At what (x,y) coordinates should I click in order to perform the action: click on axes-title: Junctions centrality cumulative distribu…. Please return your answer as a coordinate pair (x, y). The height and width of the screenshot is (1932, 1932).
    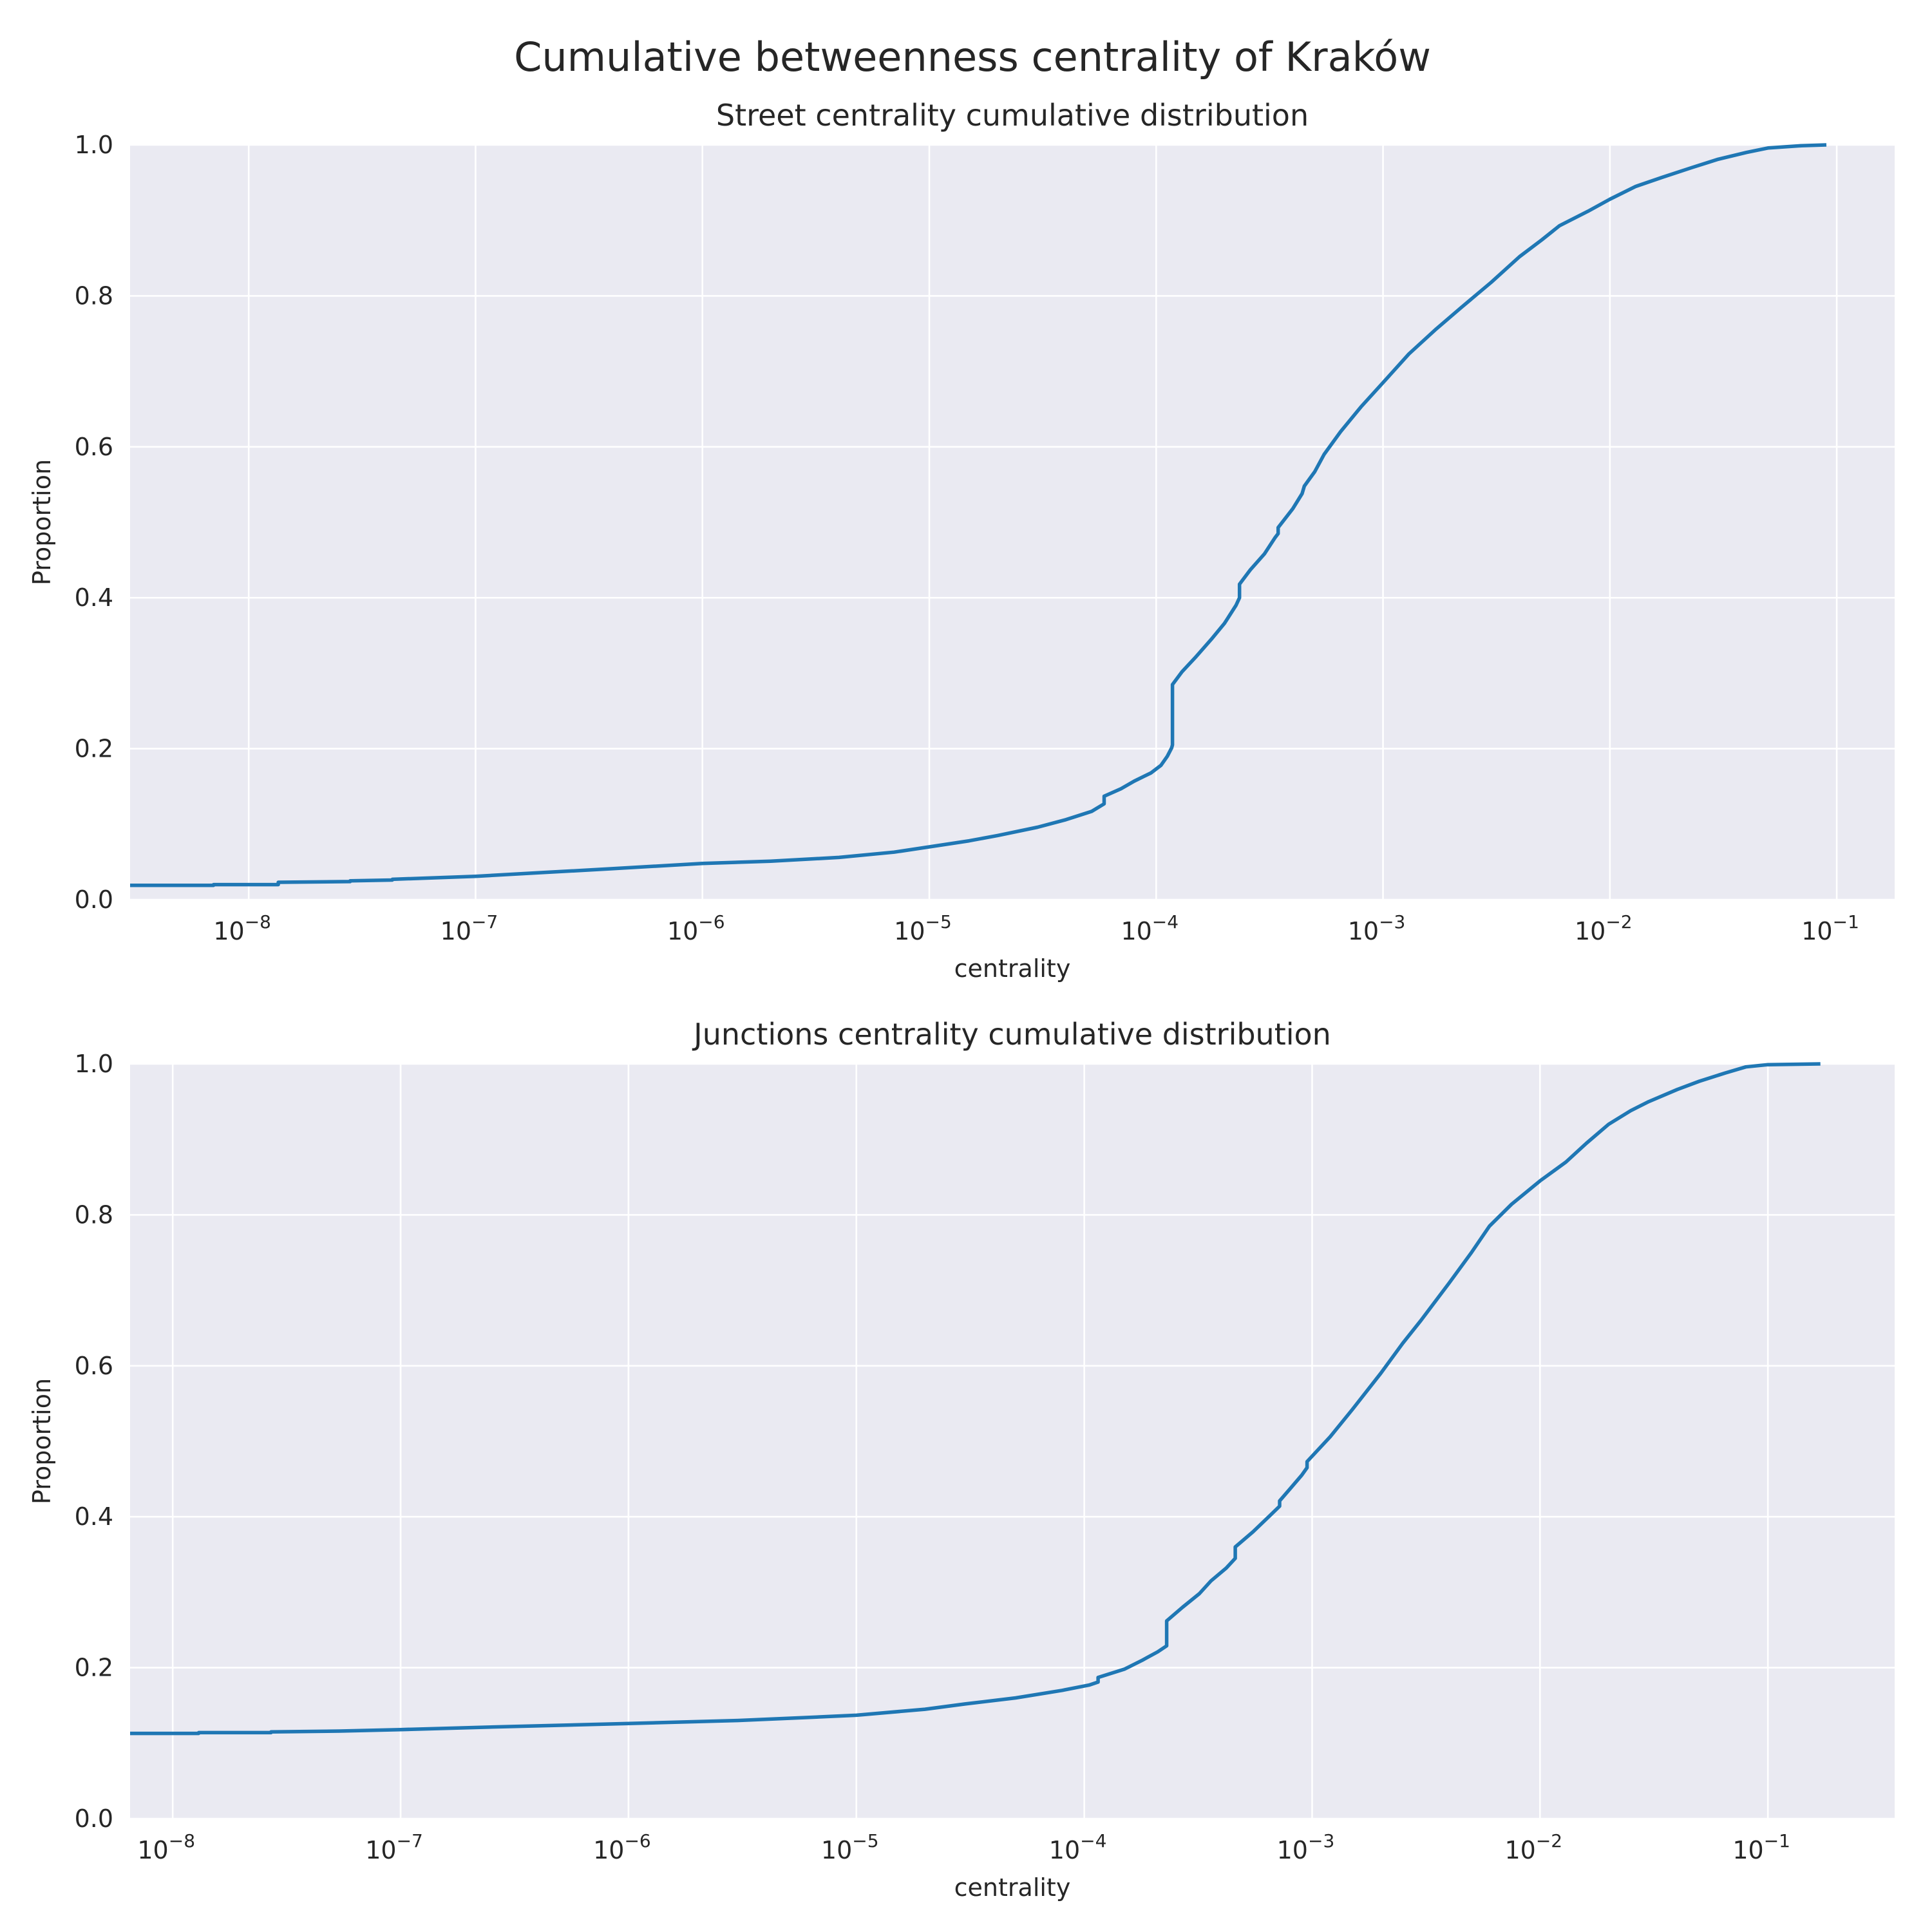
    Looking at the image, I should click on (1011, 1034).